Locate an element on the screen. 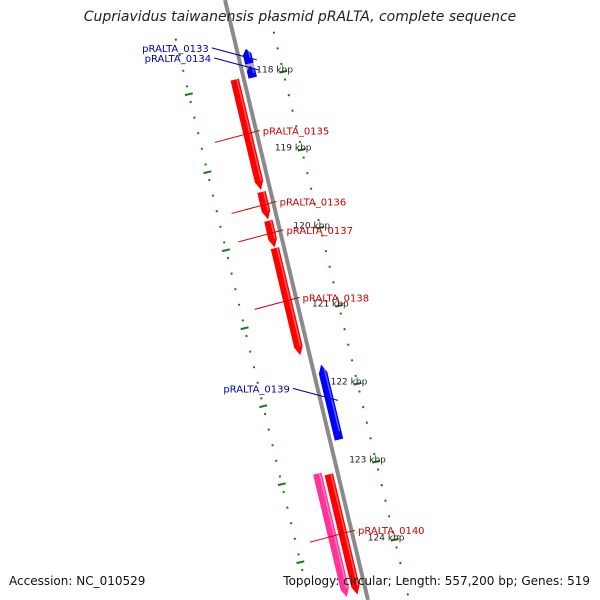  gene-label: pRALTA_0135 is located at coordinates (296, 131).